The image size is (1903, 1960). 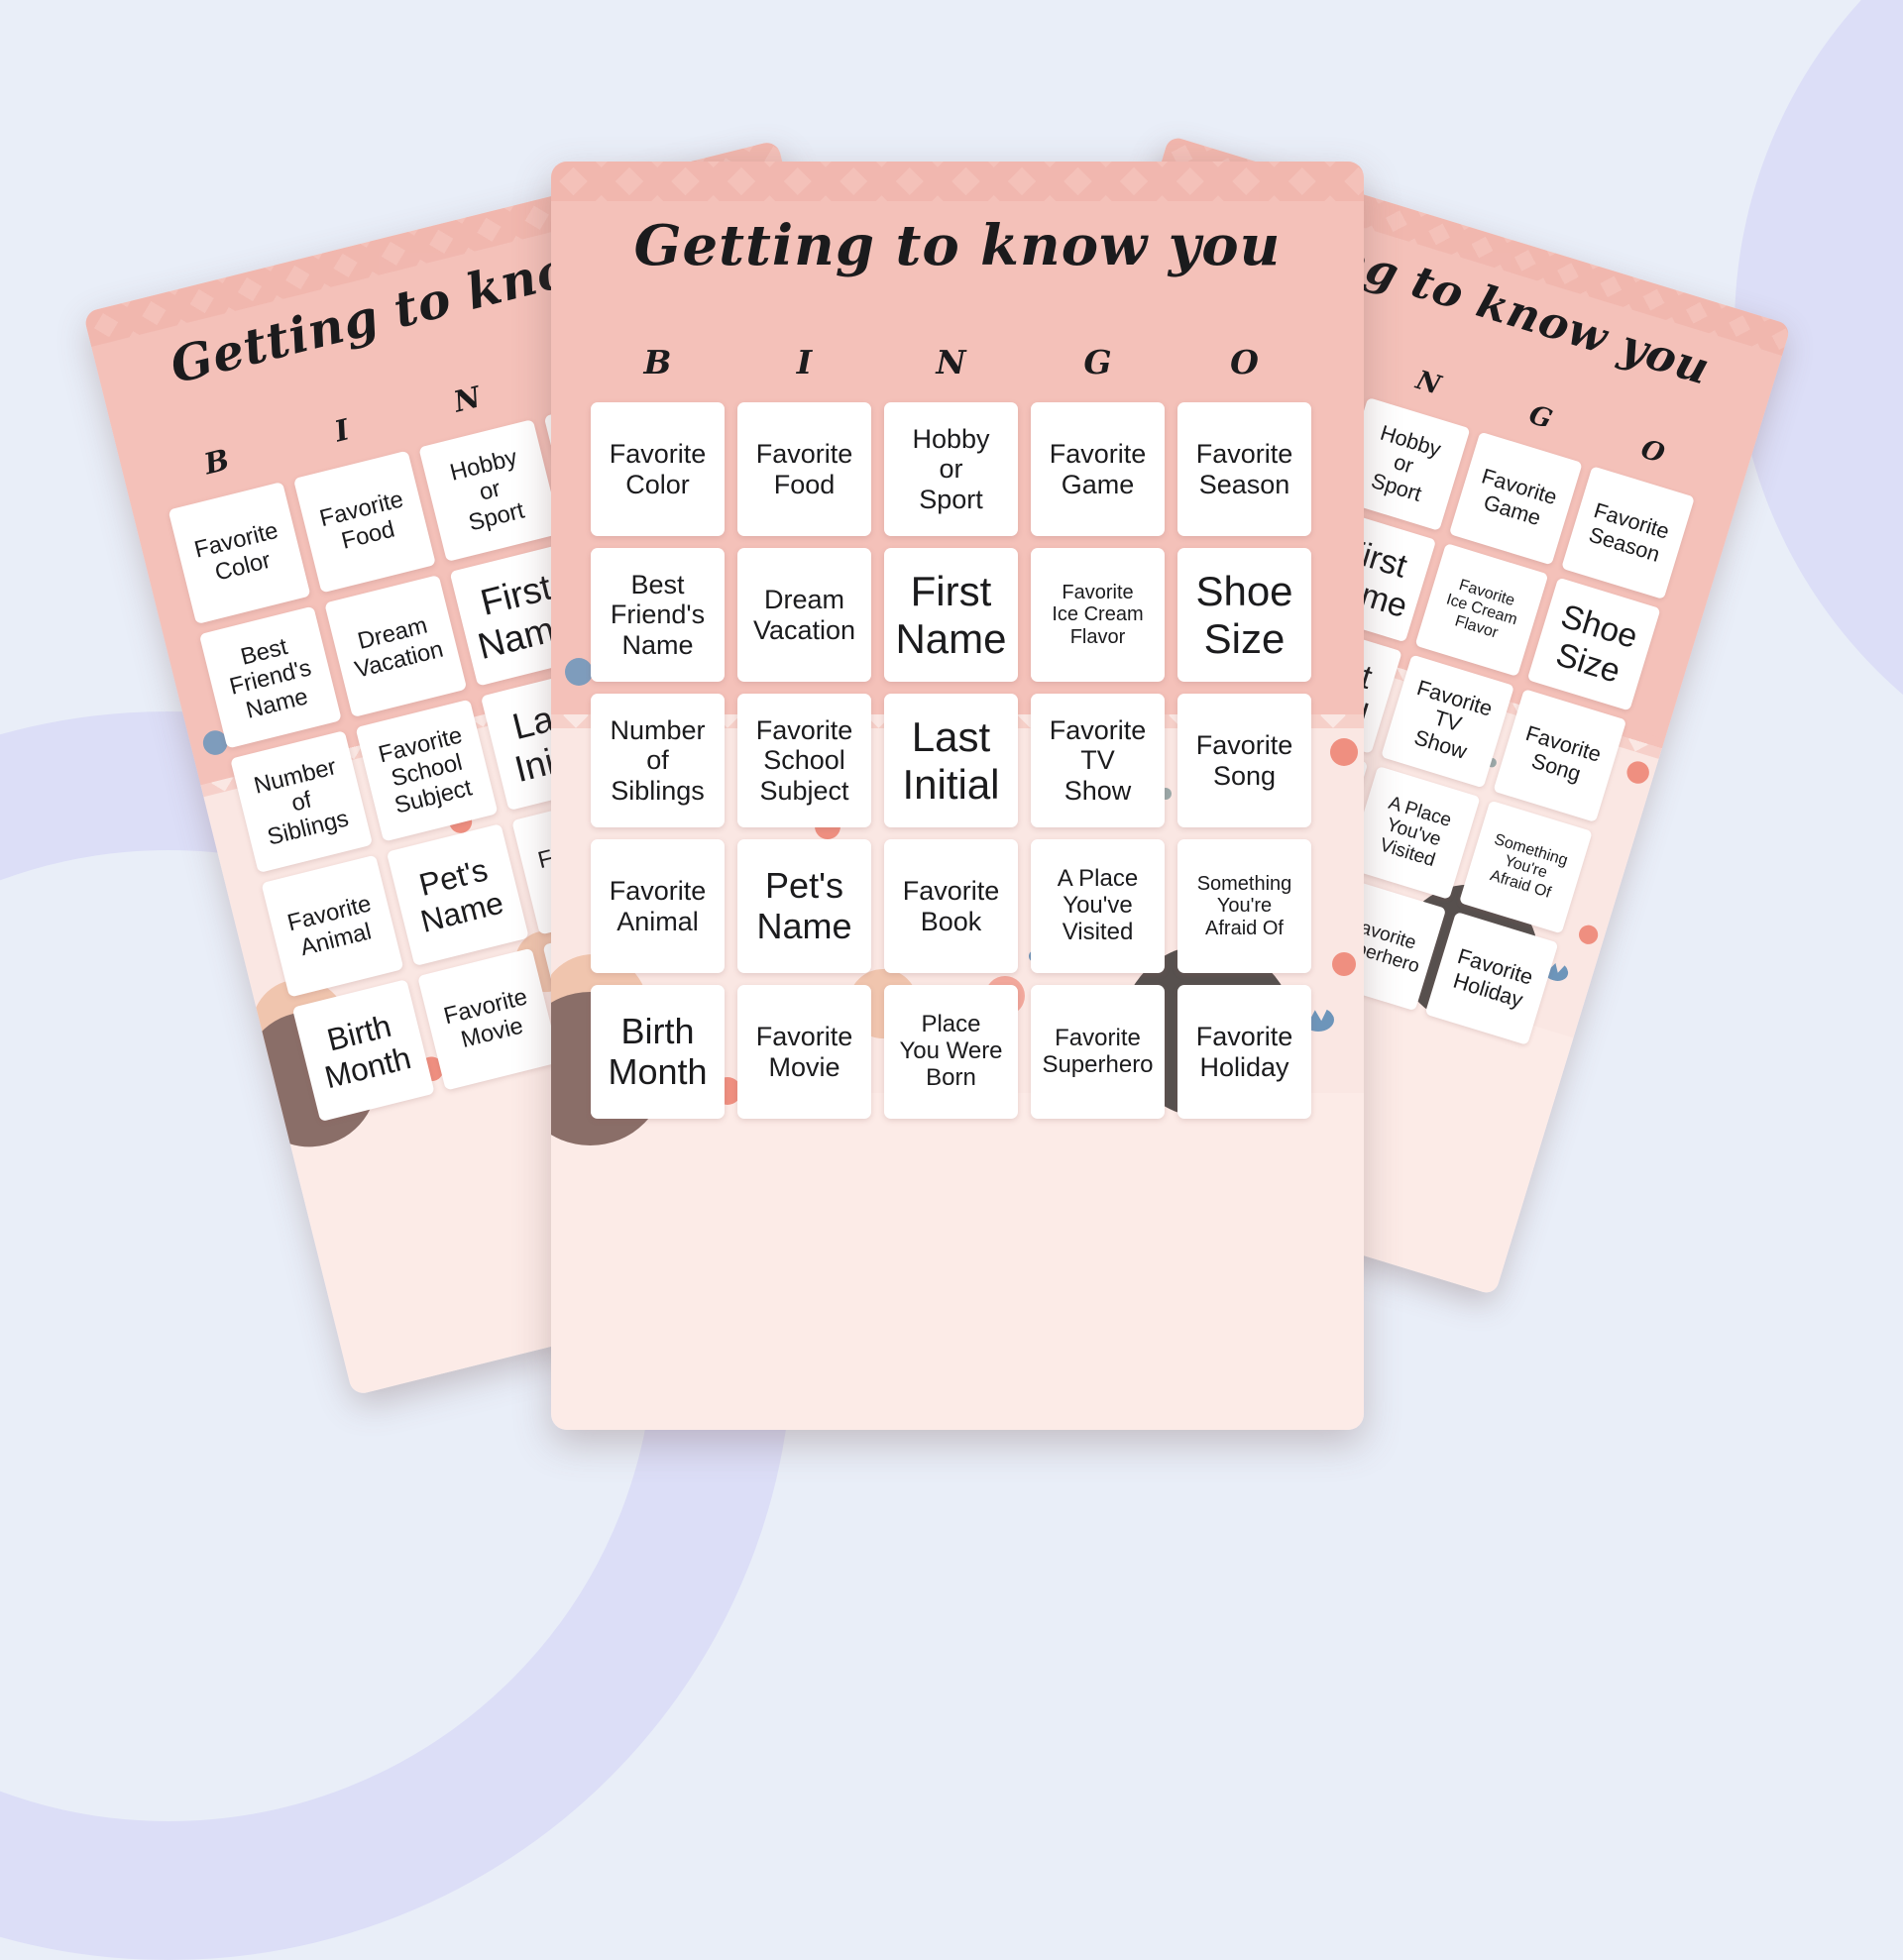 I want to click on bingo-cell: Favorite Holiday, so click(x=1244, y=1052).